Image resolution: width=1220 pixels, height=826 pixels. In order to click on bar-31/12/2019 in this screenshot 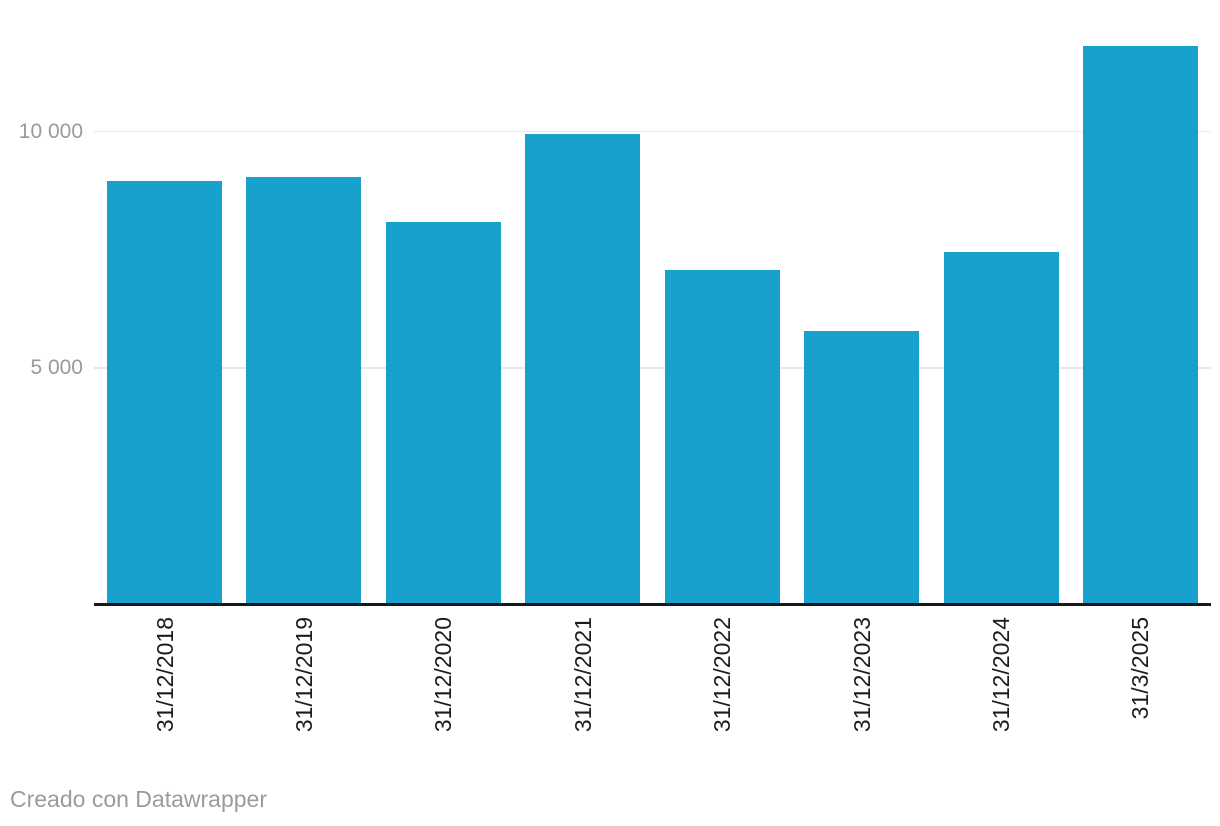, I will do `click(304, 390)`.